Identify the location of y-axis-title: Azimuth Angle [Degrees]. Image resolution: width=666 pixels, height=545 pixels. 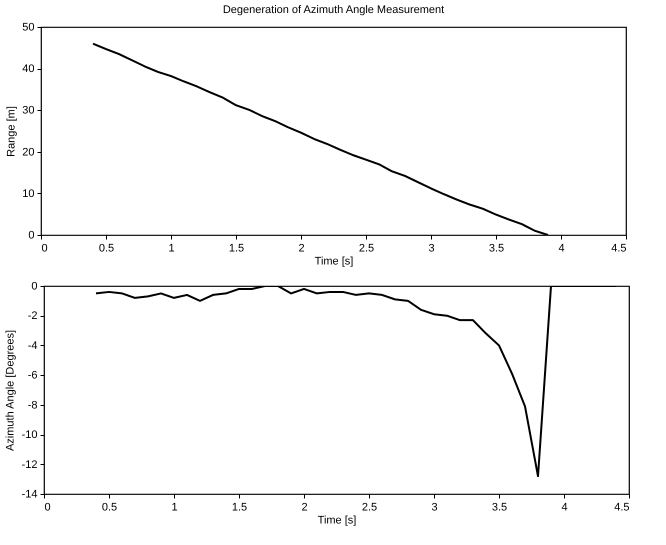
(10, 391).